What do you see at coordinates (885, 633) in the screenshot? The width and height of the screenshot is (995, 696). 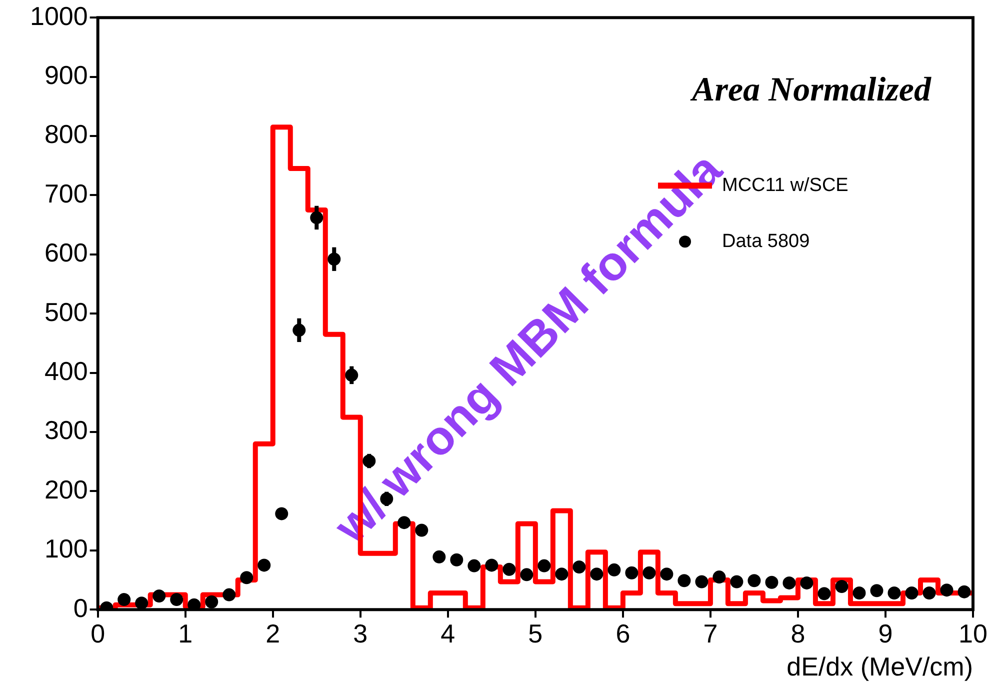 I see `x-tick-label: 9` at bounding box center [885, 633].